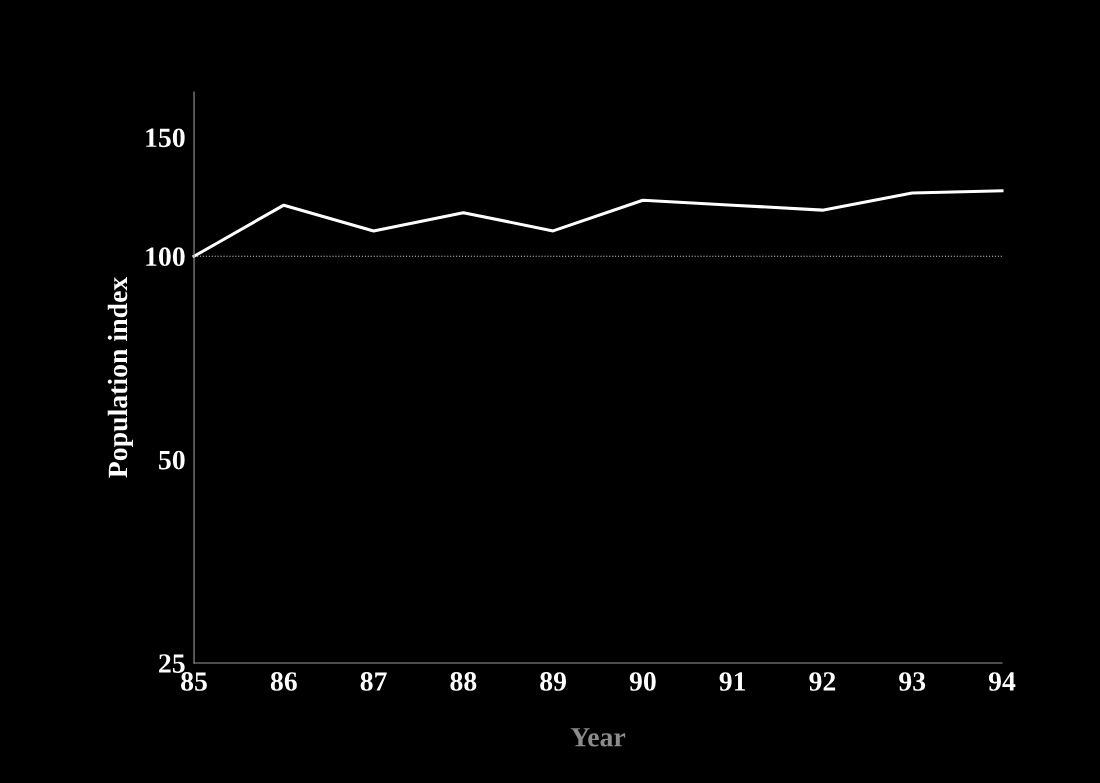 This screenshot has width=1100, height=783. I want to click on y-tick-label: 25, so click(172, 663).